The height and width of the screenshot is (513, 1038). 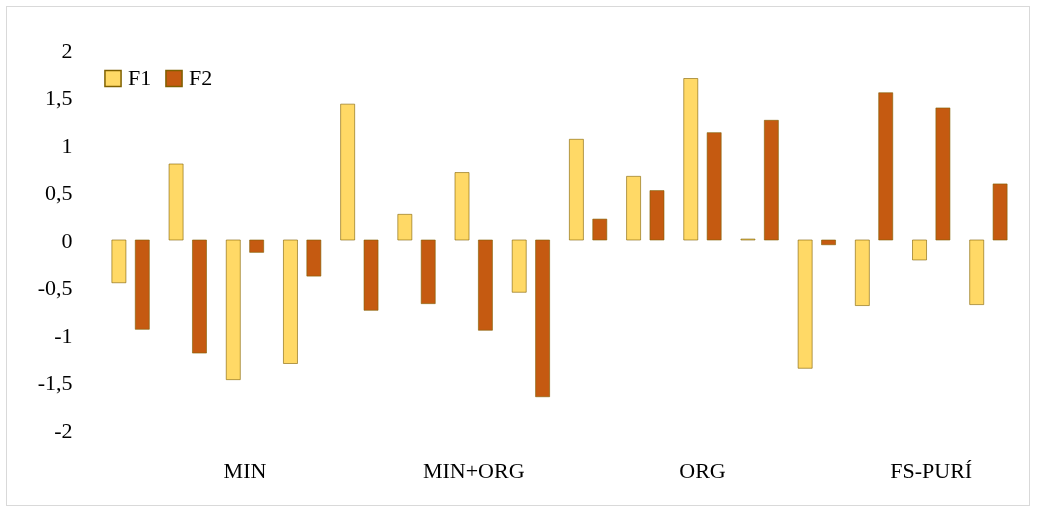 What do you see at coordinates (702, 470) in the screenshot?
I see `x-tick-label: ORG` at bounding box center [702, 470].